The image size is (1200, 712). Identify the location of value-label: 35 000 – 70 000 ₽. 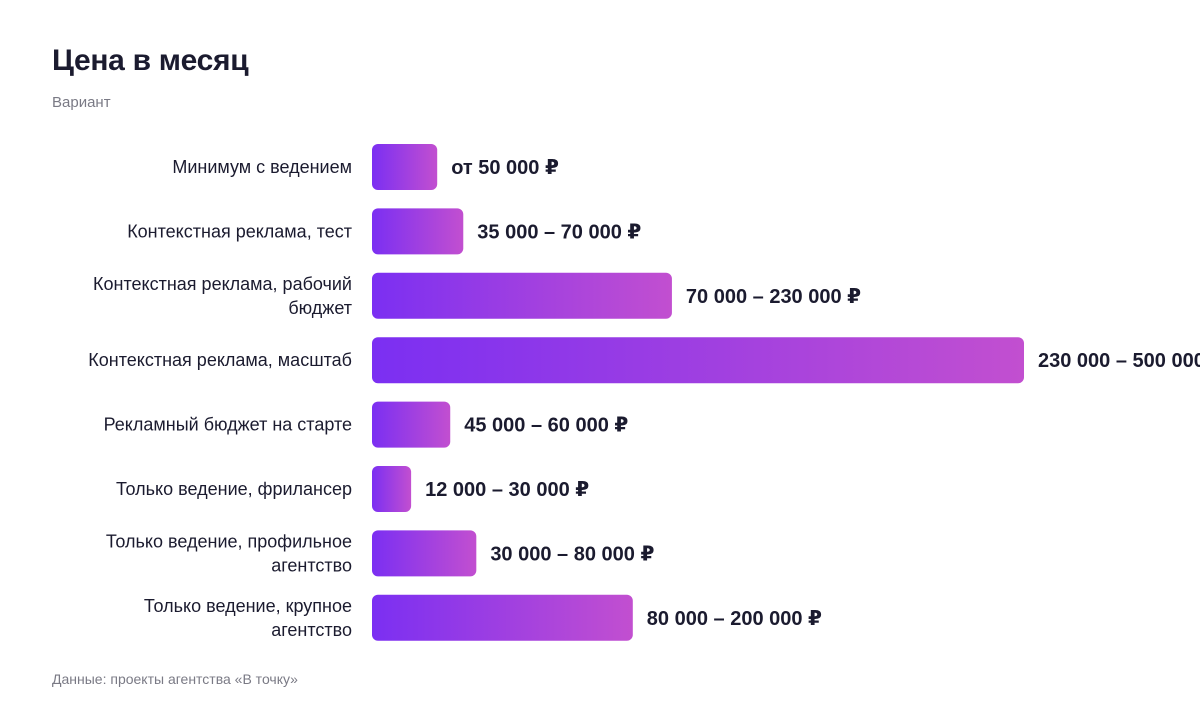
(559, 232).